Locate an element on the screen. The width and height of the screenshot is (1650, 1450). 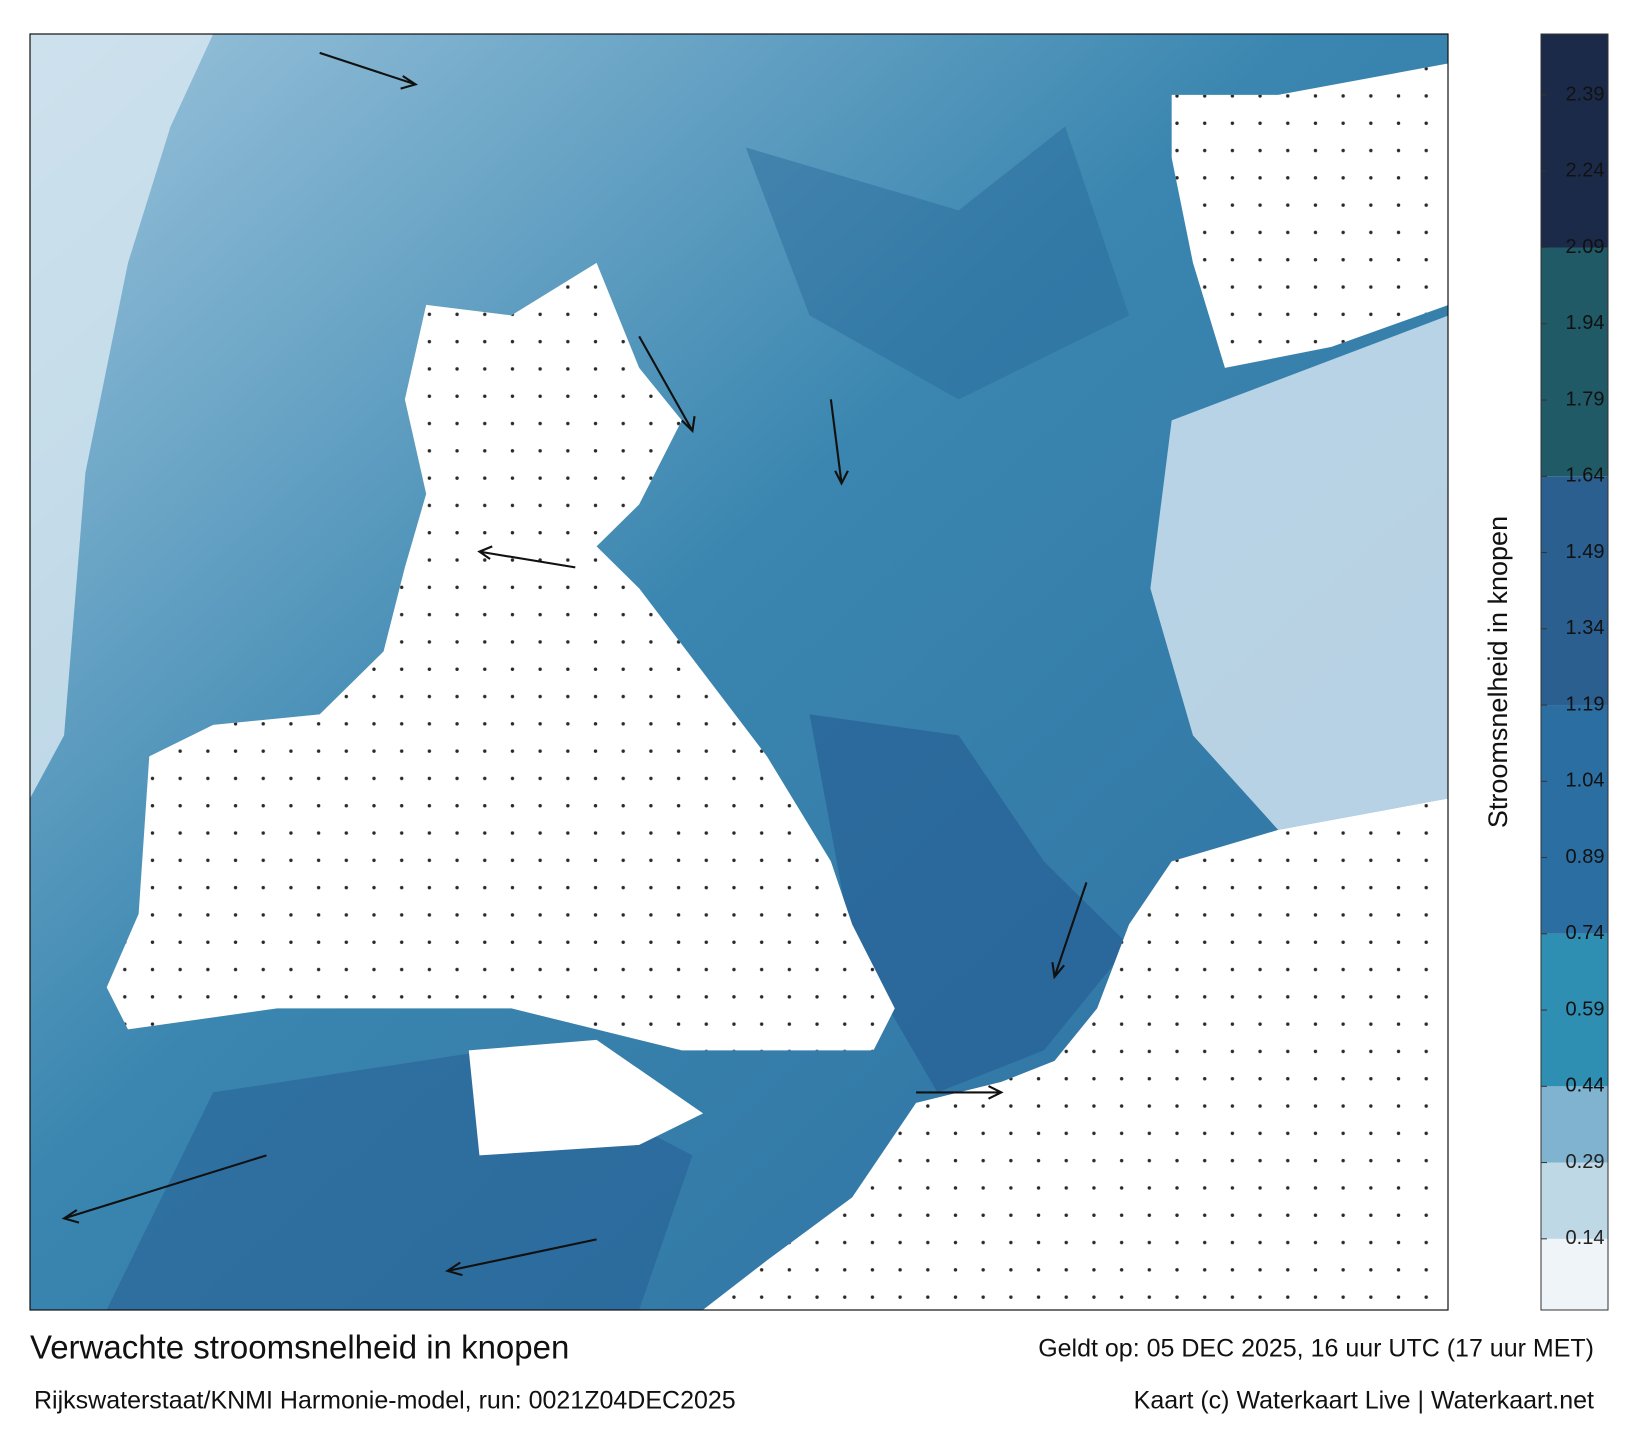
title: Verwachte stroomsnelheid in knopen is located at coordinates (299, 1347).